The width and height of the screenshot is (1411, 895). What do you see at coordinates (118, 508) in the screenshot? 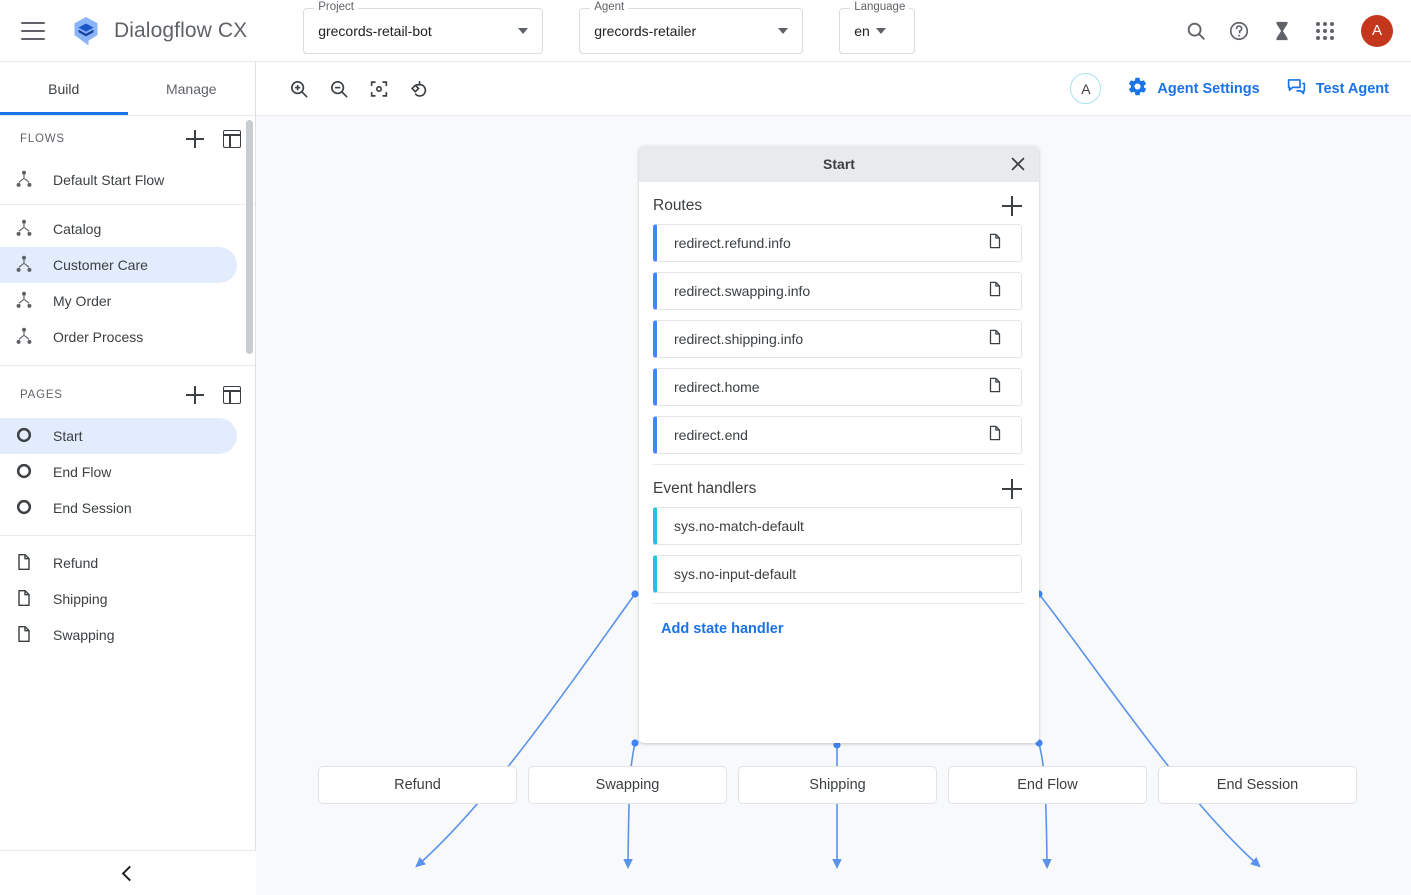
I see `sidebar-item-end-session: End Session` at bounding box center [118, 508].